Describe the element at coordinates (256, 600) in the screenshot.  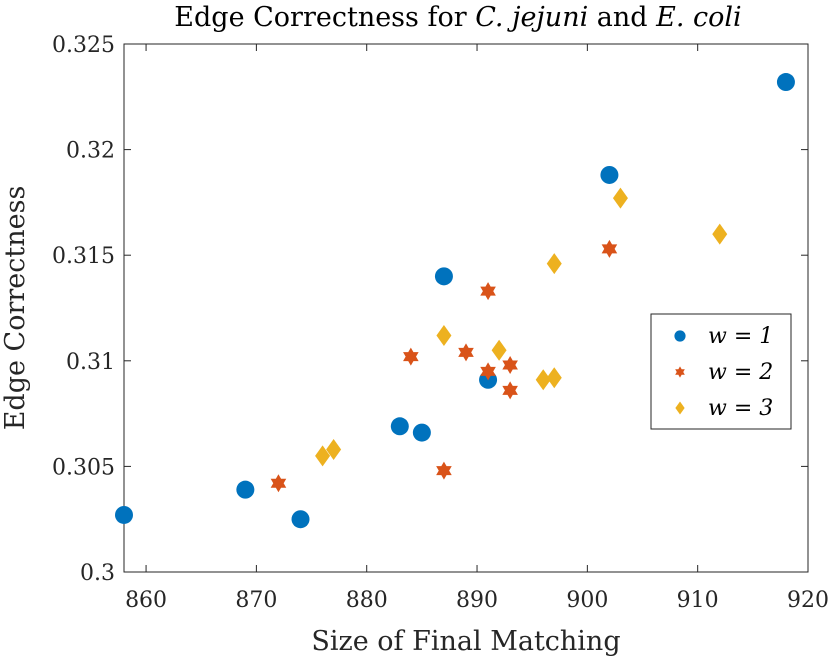
I see `x-tick-label: 870` at that location.